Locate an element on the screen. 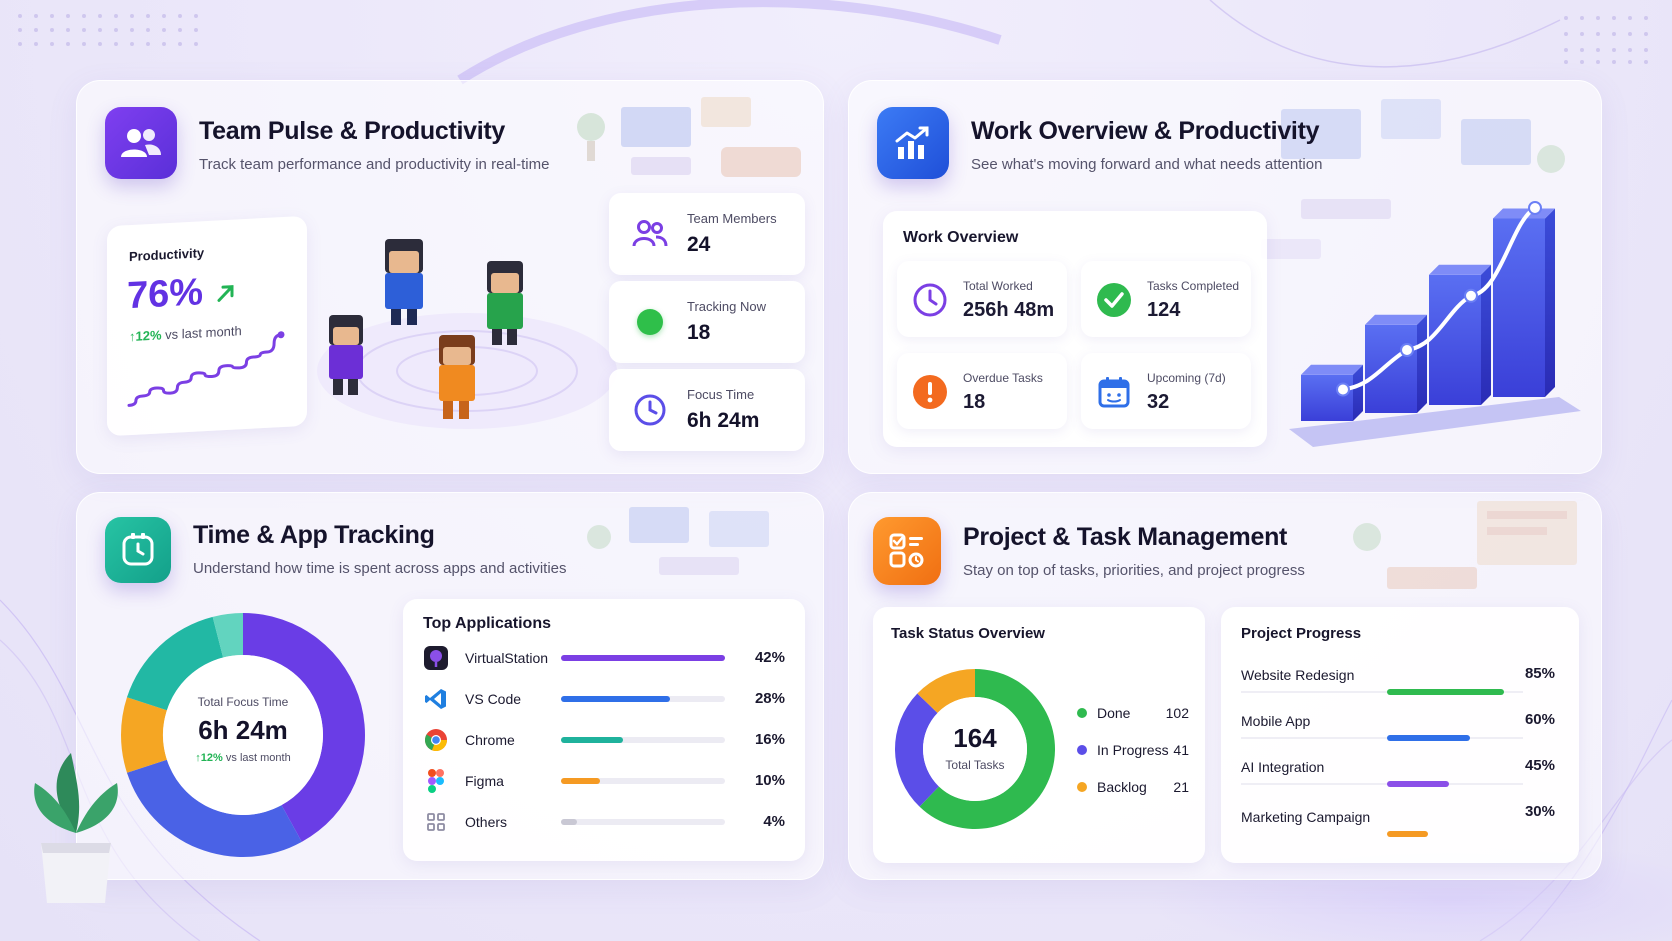 This screenshot has width=1672, height=941. alert-icon is located at coordinates (930, 392).